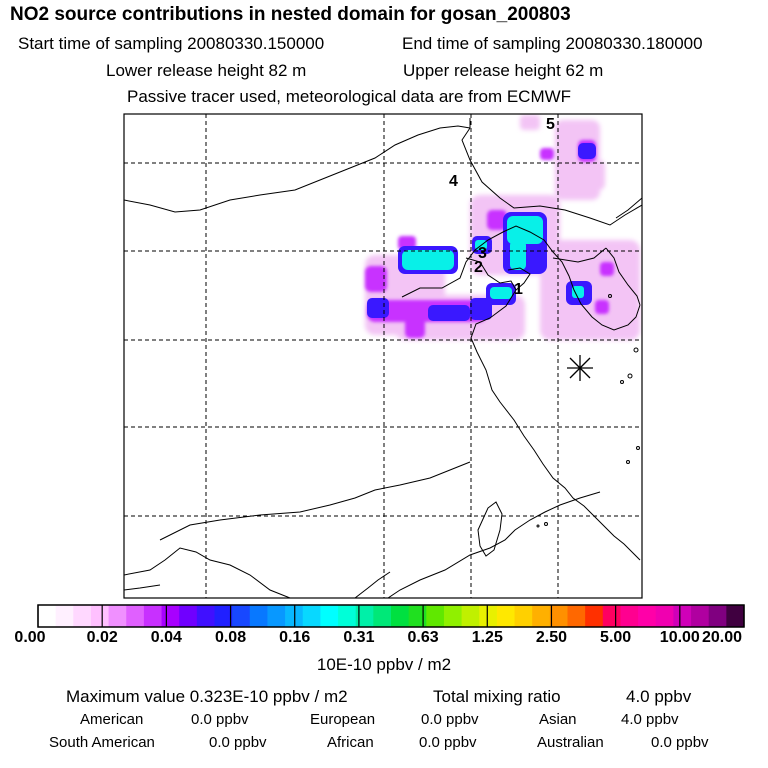 Image resolution: width=768 pixels, height=768 pixels. Describe the element at coordinates (238, 742) in the screenshot. I see `south-american-value: 0.0 ppbv` at that location.